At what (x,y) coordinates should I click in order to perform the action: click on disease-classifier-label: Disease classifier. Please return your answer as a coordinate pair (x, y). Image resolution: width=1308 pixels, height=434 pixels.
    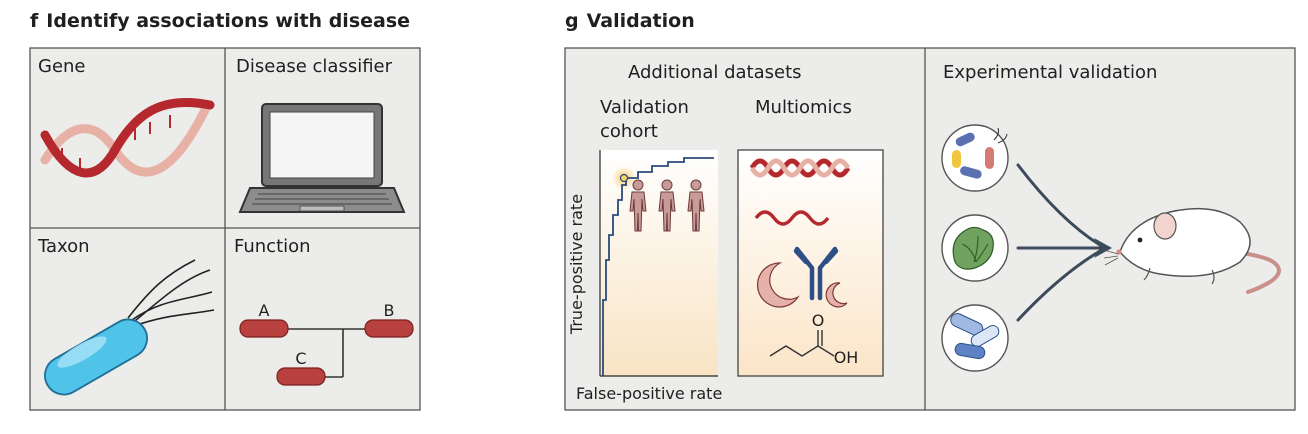
    Looking at the image, I should click on (314, 66).